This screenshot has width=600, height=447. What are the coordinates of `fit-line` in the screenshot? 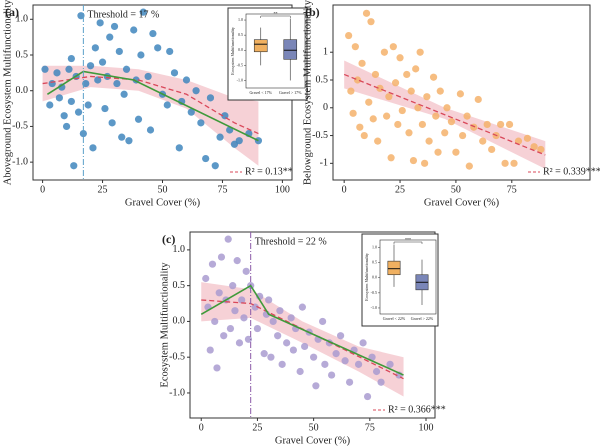 It's located at (444, 114).